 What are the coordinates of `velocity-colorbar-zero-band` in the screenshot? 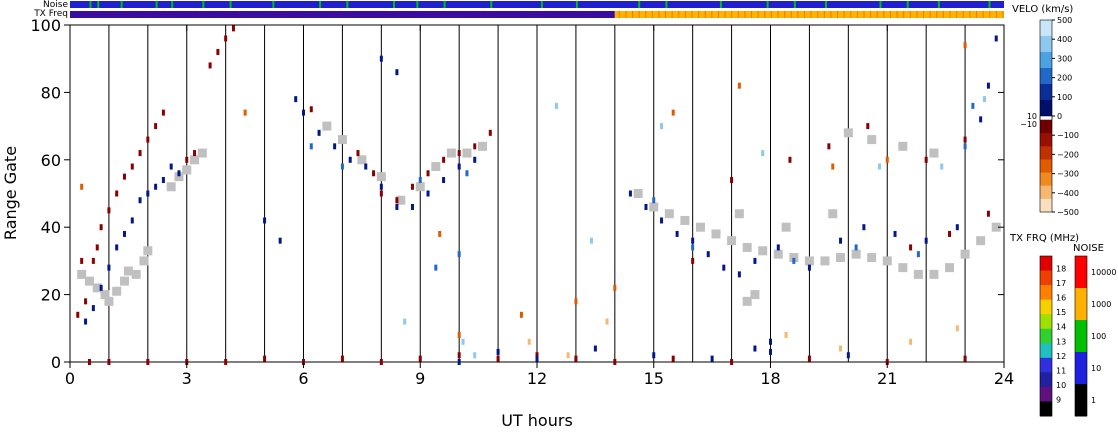 It's located at (1046, 118).